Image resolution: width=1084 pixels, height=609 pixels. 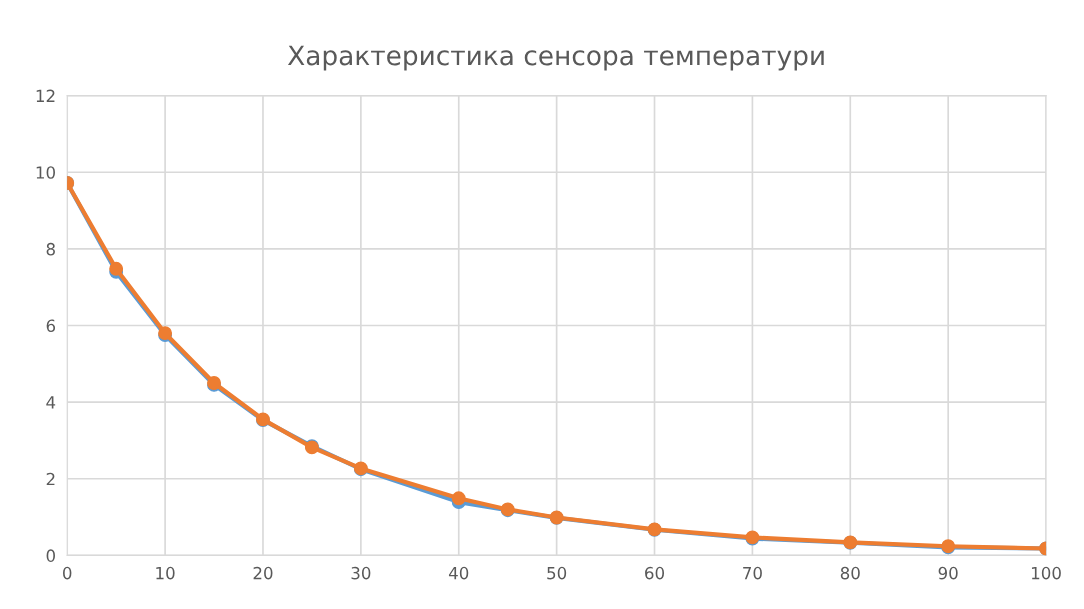 What do you see at coordinates (948, 573) in the screenshot?
I see `x-tick-label: 90` at bounding box center [948, 573].